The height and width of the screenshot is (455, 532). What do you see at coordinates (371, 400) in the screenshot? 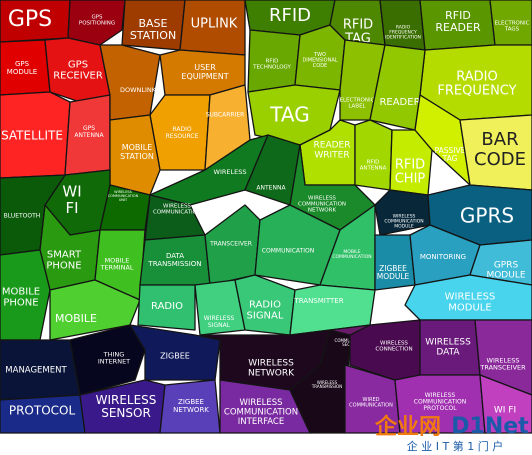
I see `cell-label: WIRED` at bounding box center [371, 400].